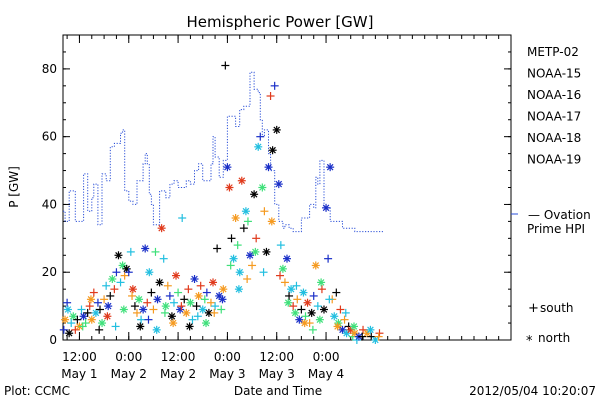 This screenshot has width=600, height=400. Describe the element at coordinates (532, 391) in the screenshot. I see `footer-timestamp: 2012/05/04 10:20:07` at that location.